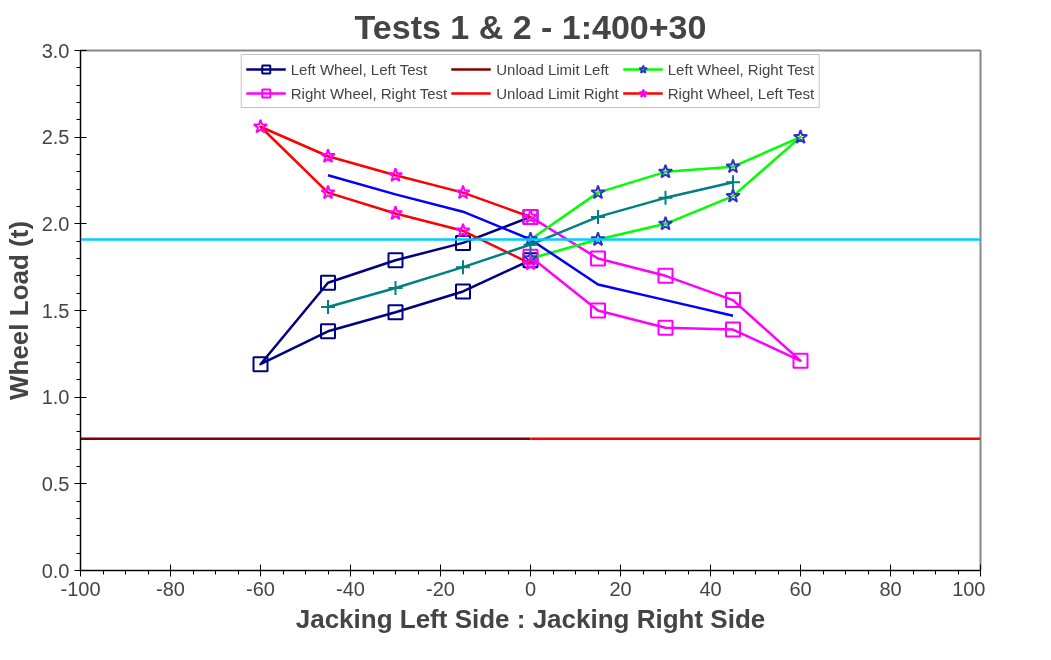 The width and height of the screenshot is (1051, 660). I want to click on x-tick-label: 0, so click(530, 588).